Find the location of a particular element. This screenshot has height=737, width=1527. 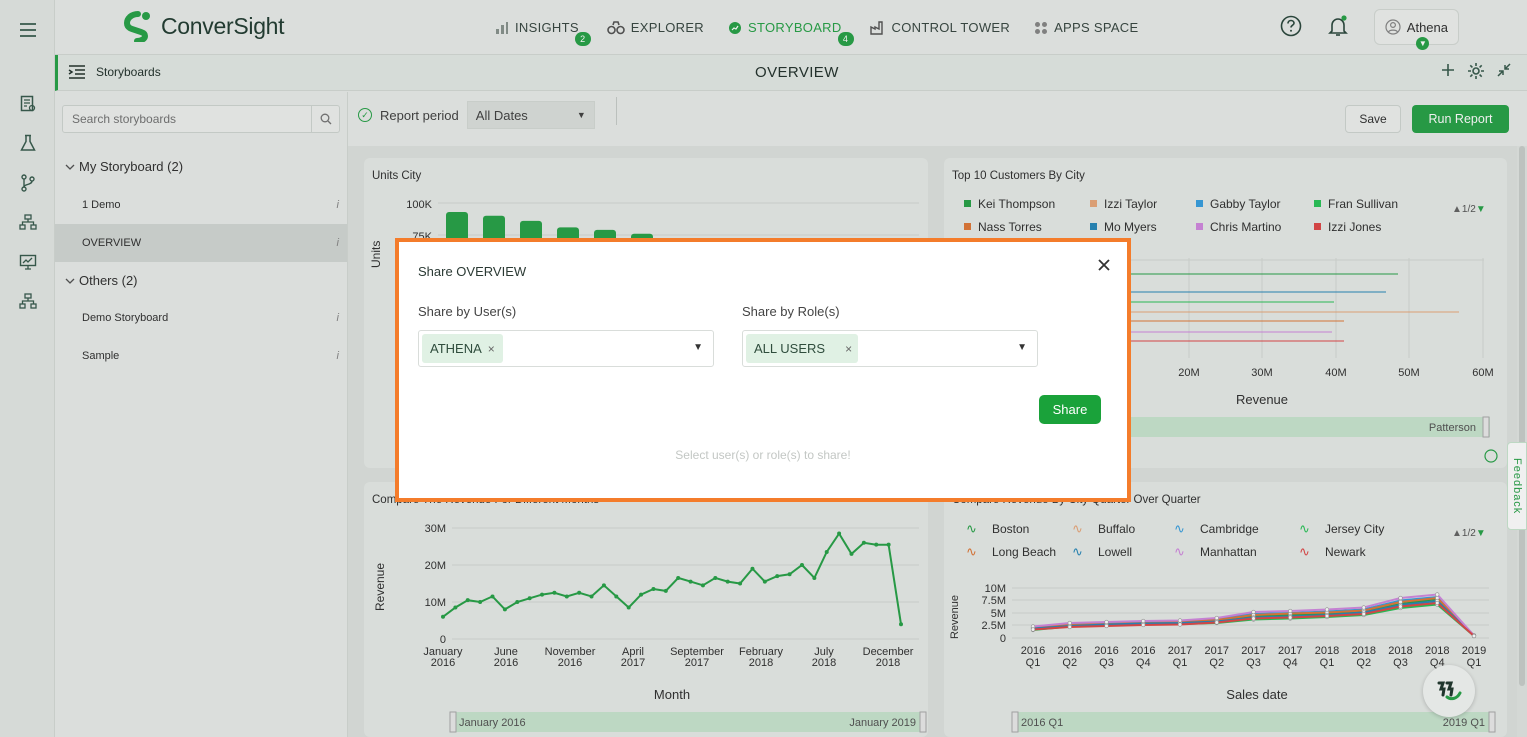

legend-item: Nass Torres is located at coordinates (1010, 227).